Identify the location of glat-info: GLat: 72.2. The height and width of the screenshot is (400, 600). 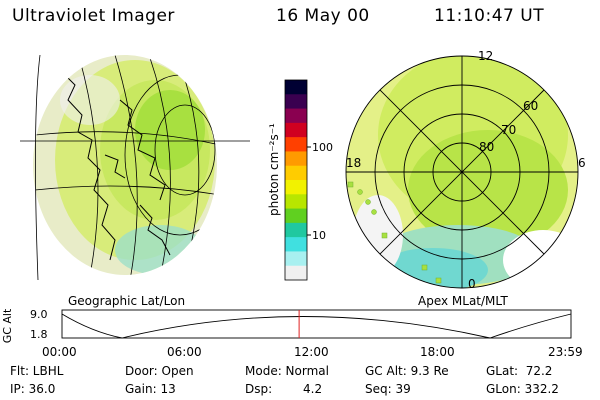
(519, 371).